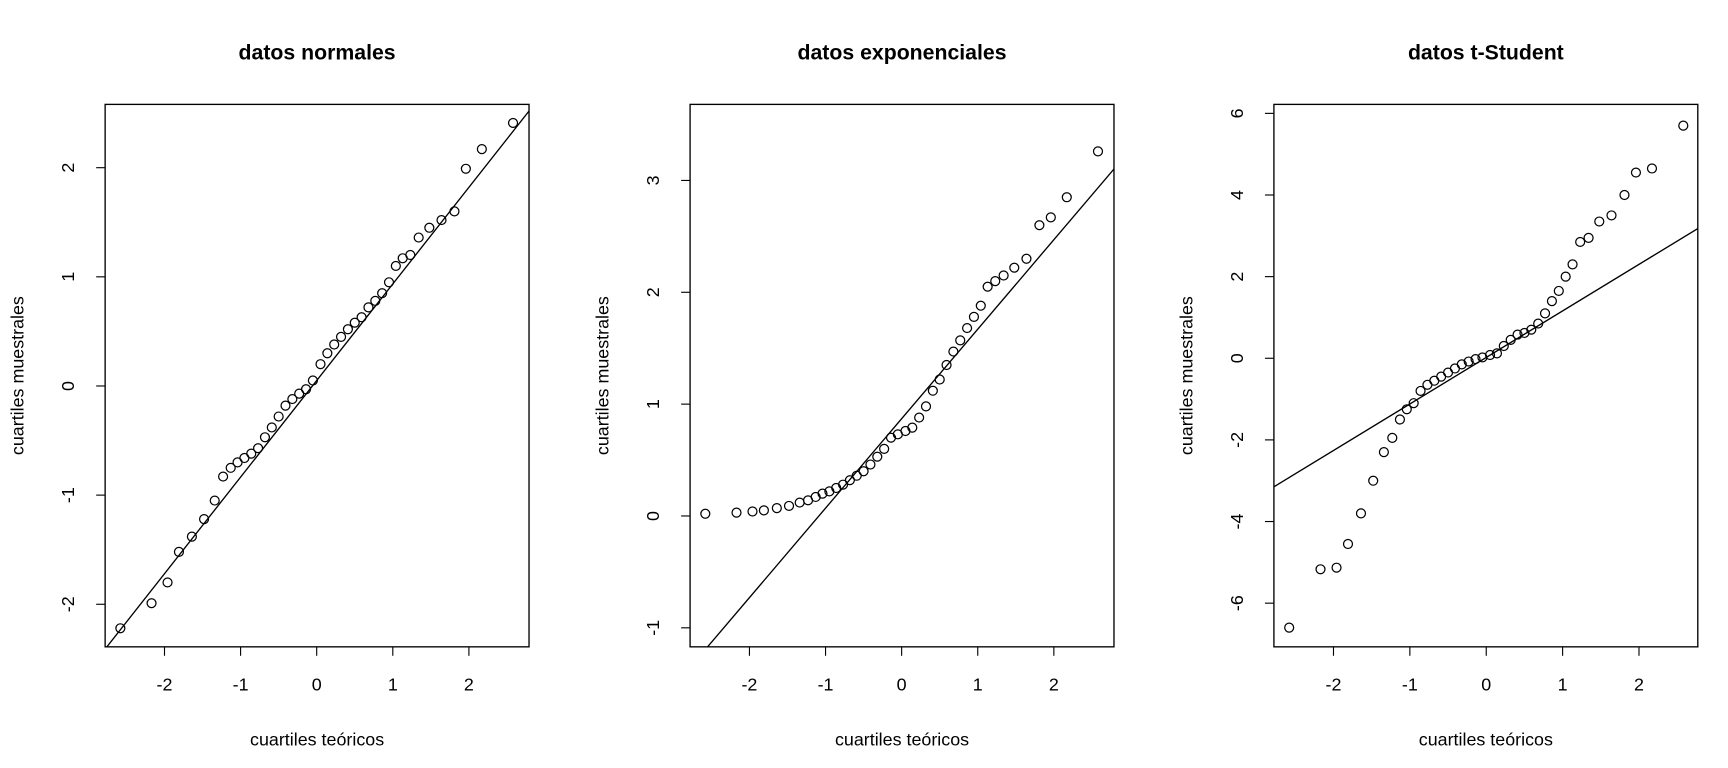 The width and height of the screenshot is (1728, 768). I want to click on y-tick-label: 3, so click(653, 180).